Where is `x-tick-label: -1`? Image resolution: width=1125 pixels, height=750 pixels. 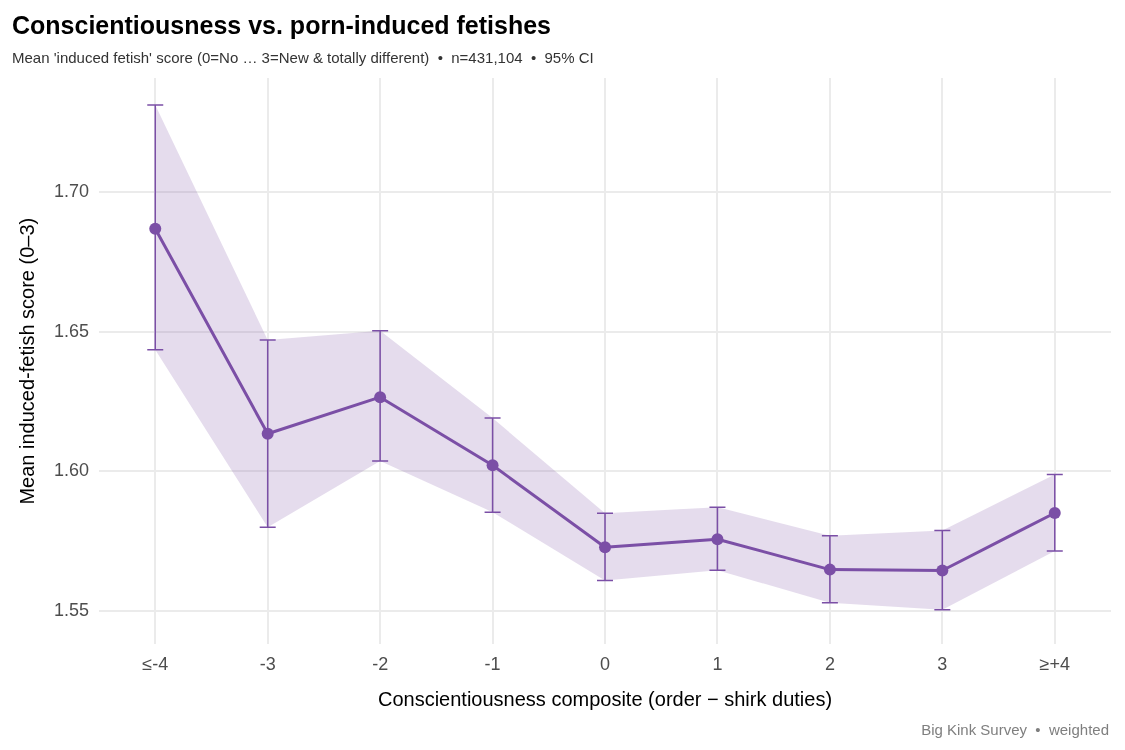 x-tick-label: -1 is located at coordinates (492, 664).